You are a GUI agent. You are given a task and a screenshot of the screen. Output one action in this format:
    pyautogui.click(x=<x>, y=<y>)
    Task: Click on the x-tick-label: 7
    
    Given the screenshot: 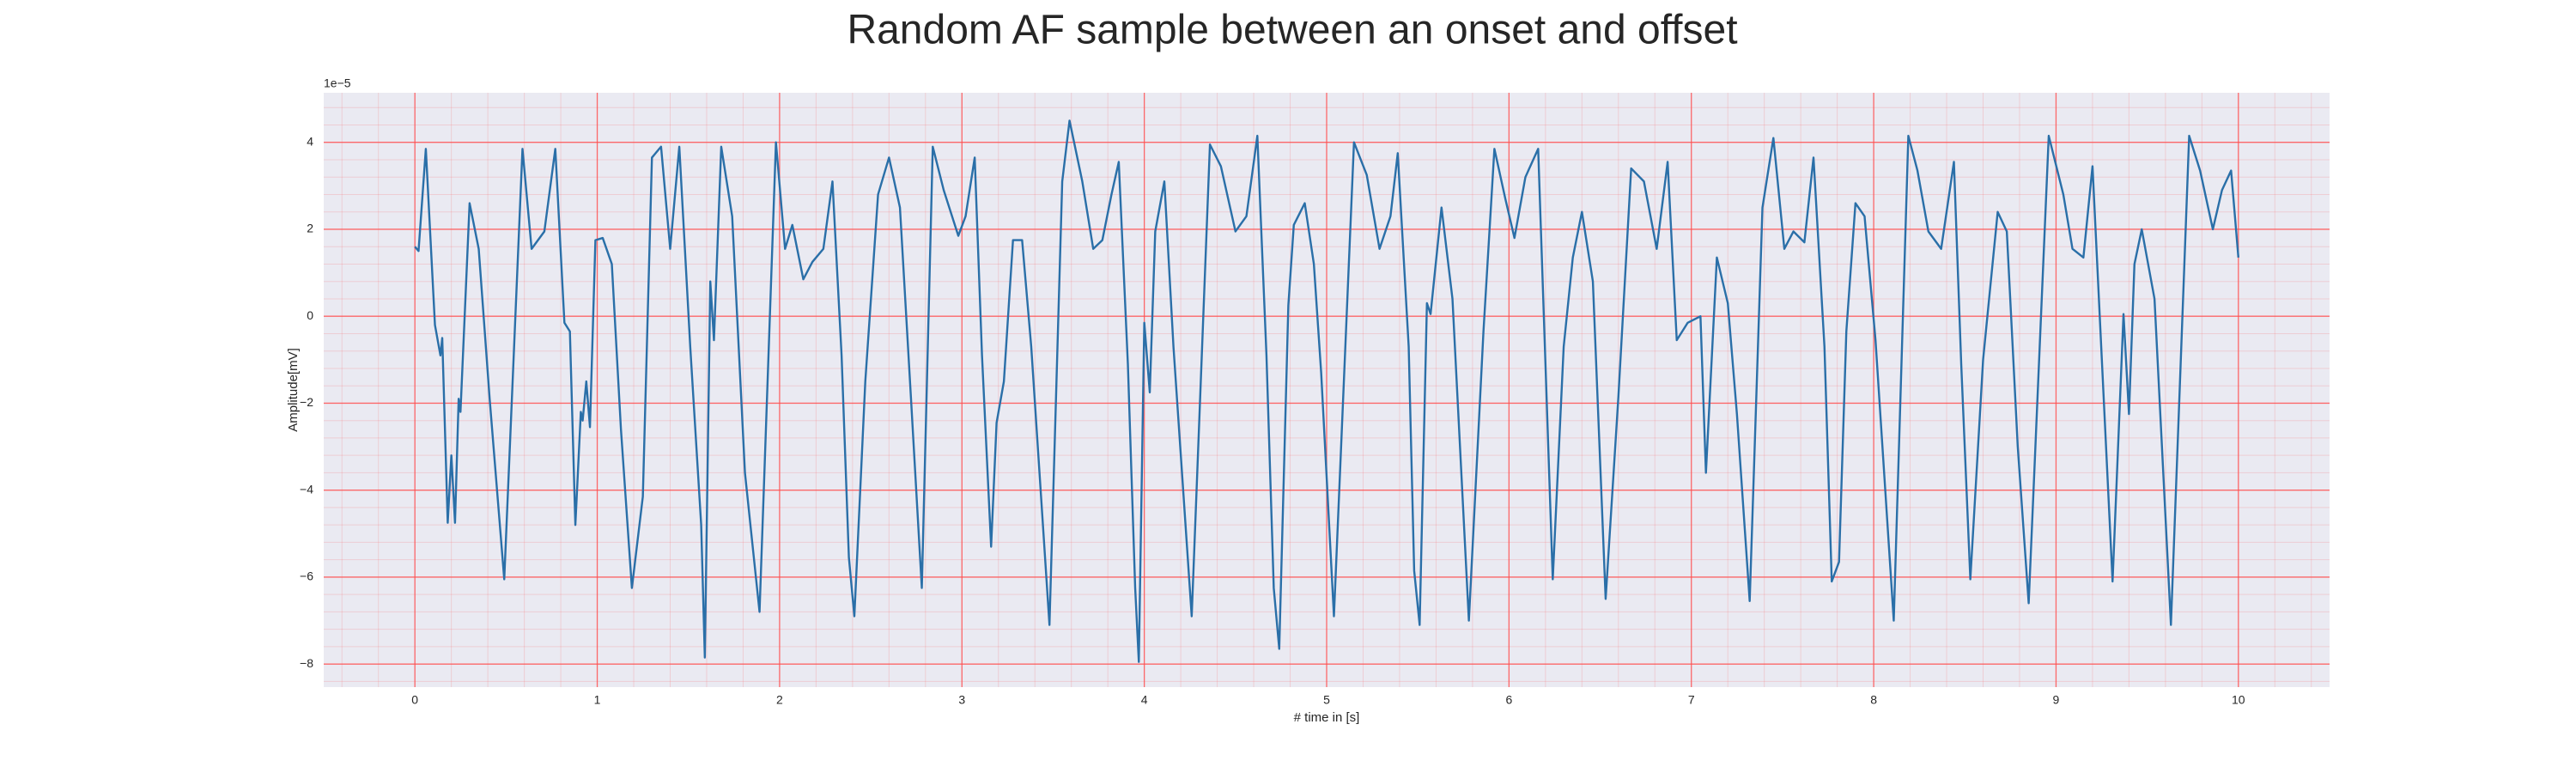 What is the action you would take?
    pyautogui.click(x=1692, y=700)
    